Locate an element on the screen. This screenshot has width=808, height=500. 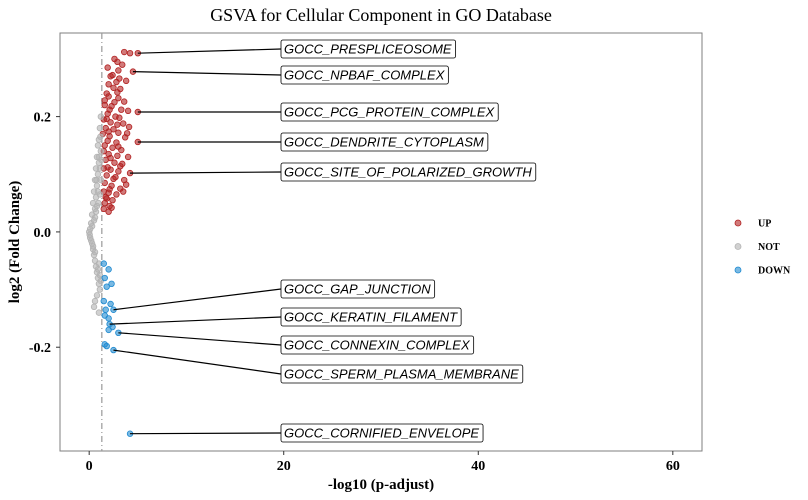
annotation-label: GOCC_SPERM_PLASMA_MEMBRANE is located at coordinates (402, 374).